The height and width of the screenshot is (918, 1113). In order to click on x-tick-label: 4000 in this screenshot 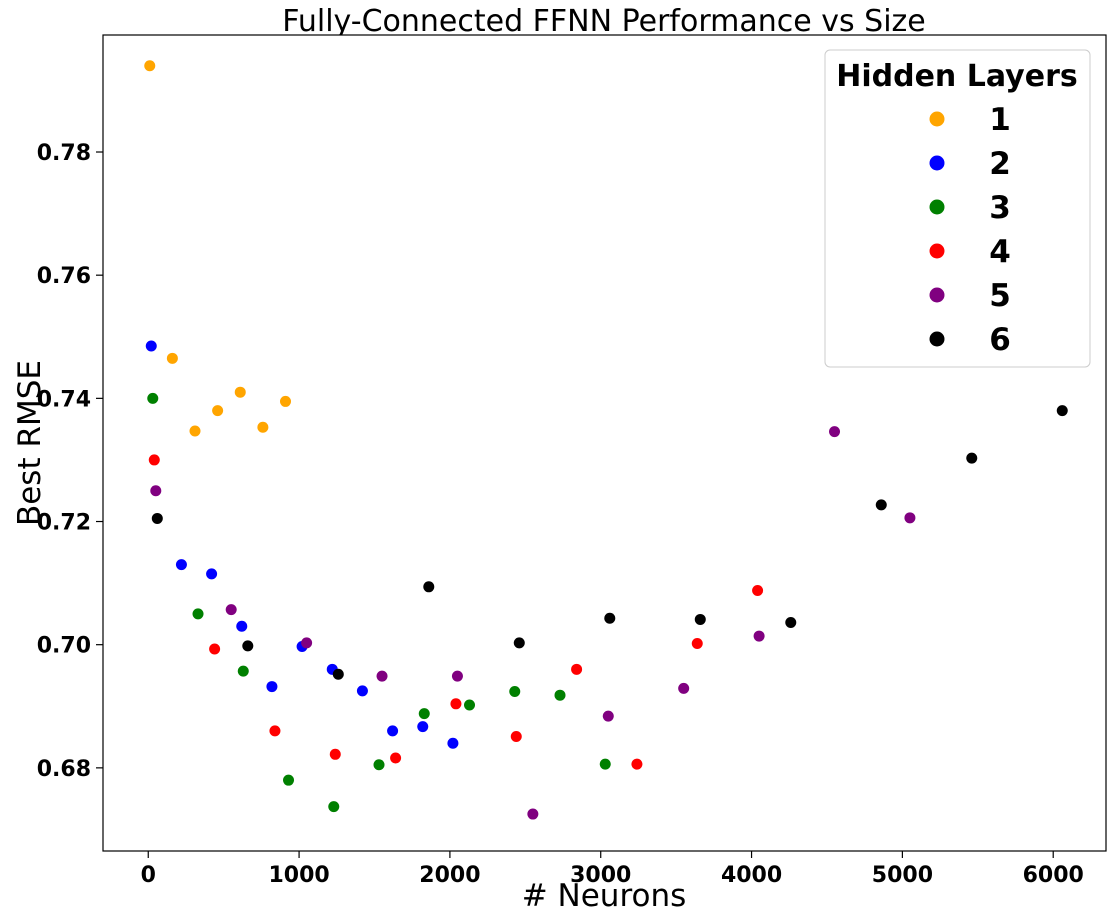, I will do `click(751, 875)`.